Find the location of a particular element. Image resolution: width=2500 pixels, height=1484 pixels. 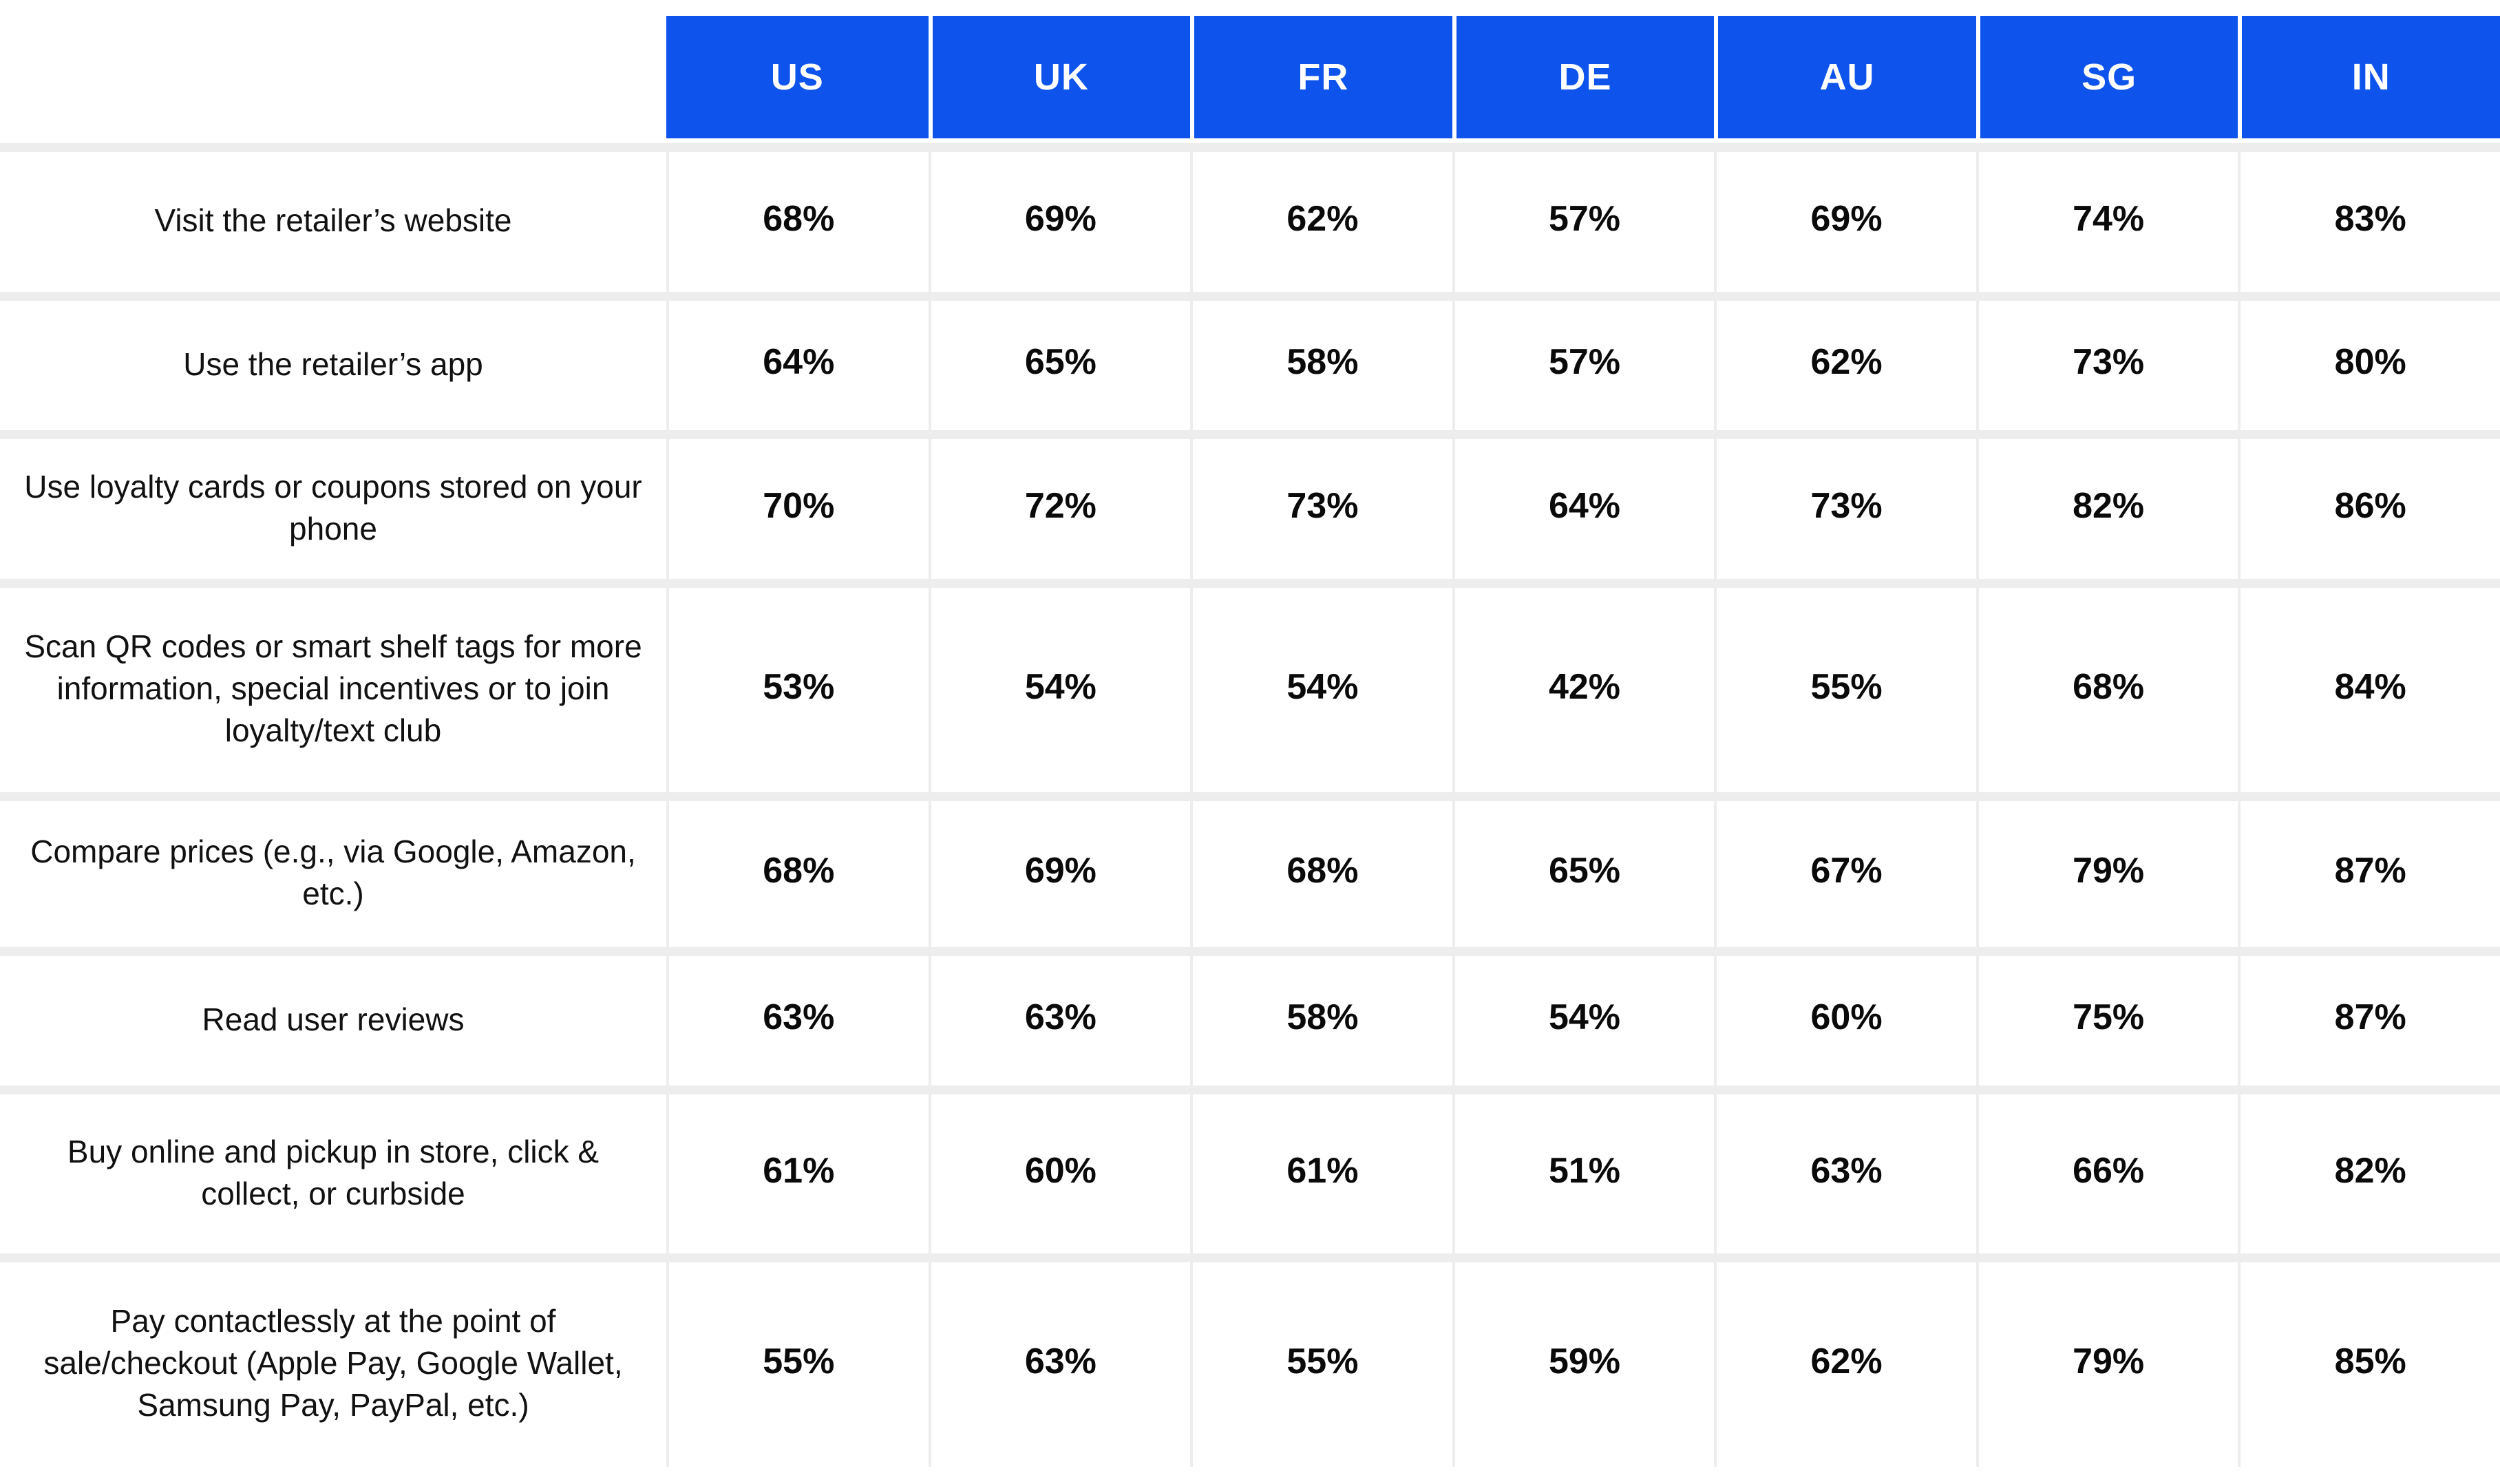

value-text: 53% is located at coordinates (799, 686).